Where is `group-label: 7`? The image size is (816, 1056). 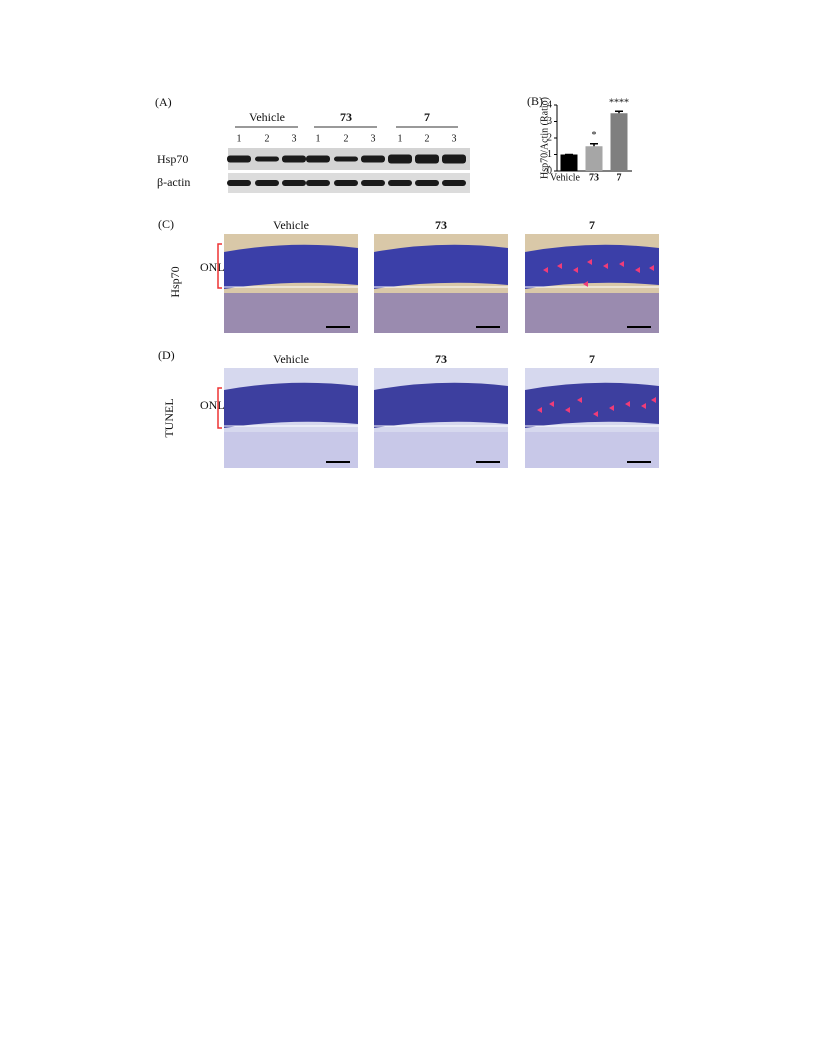 group-label: 7 is located at coordinates (427, 117).